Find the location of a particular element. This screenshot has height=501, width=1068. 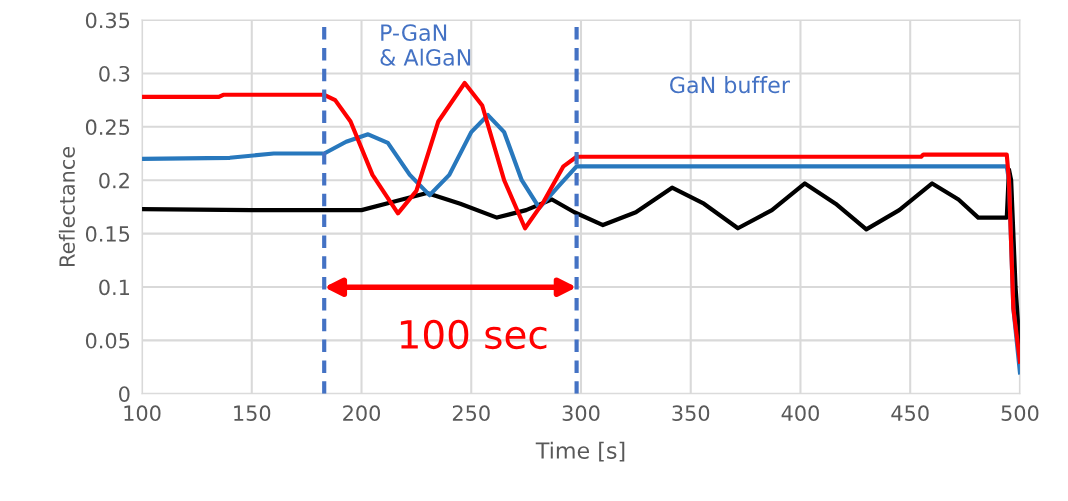

y-tick-label: 0.1 is located at coordinates (114, 287).